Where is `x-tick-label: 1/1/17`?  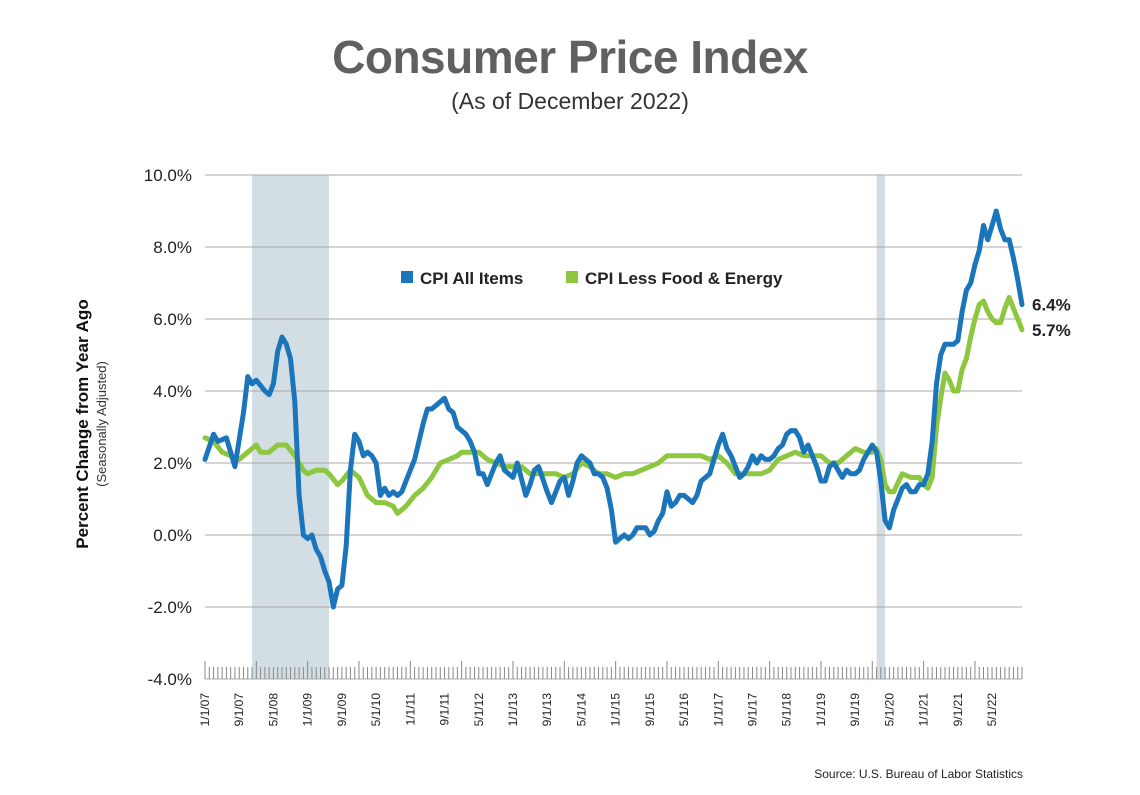
x-tick-label: 1/1/17 is located at coordinates (718, 710).